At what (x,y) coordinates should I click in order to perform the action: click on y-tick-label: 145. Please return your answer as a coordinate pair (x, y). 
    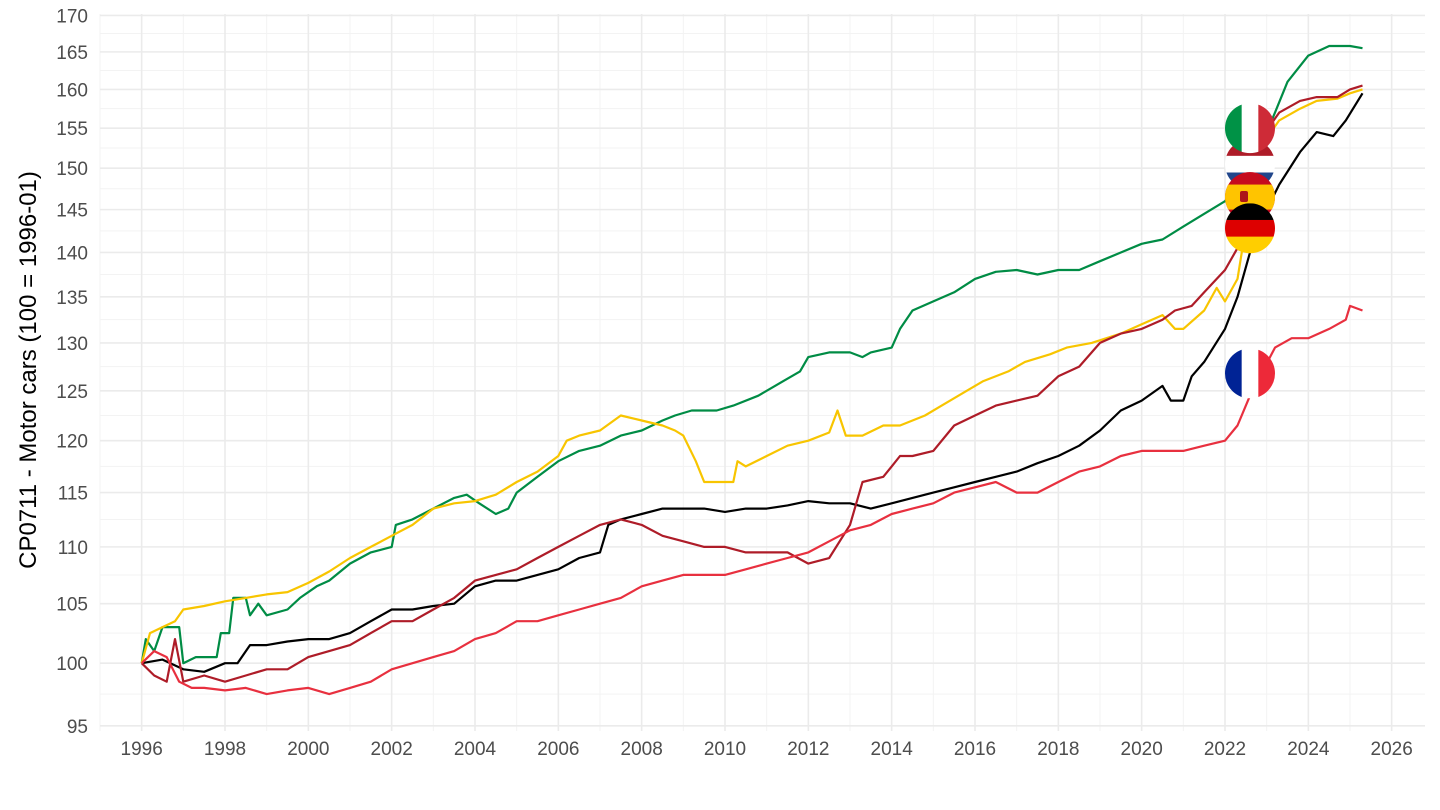
    Looking at the image, I should click on (72, 211).